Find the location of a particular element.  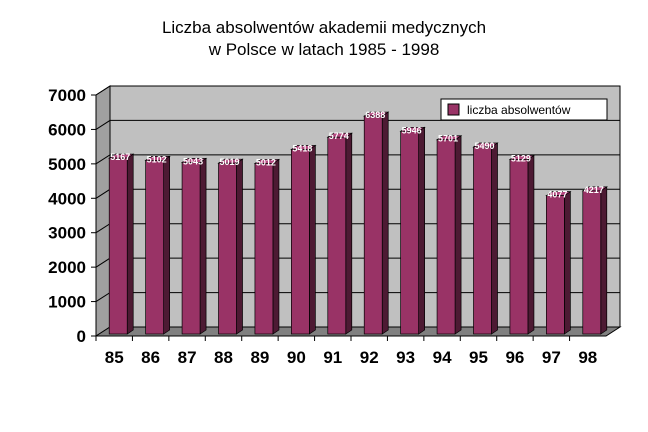

data-label: 5129 is located at coordinates (521, 158).